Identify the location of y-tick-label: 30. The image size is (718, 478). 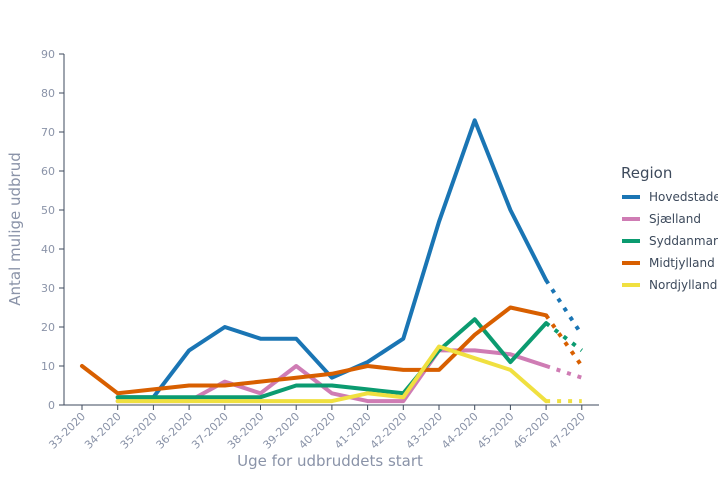
(48, 288).